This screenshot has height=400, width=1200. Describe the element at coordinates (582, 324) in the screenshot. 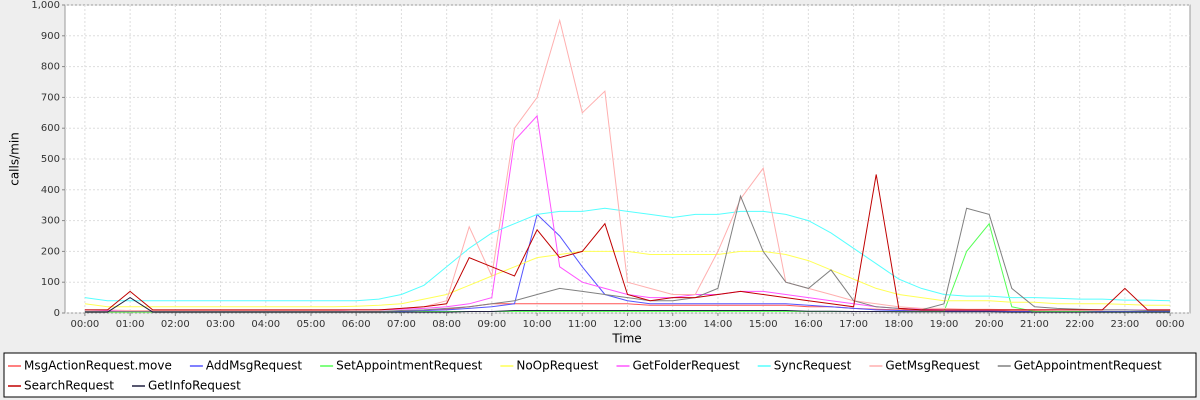

I see `x-tick-label: 11:00` at that location.